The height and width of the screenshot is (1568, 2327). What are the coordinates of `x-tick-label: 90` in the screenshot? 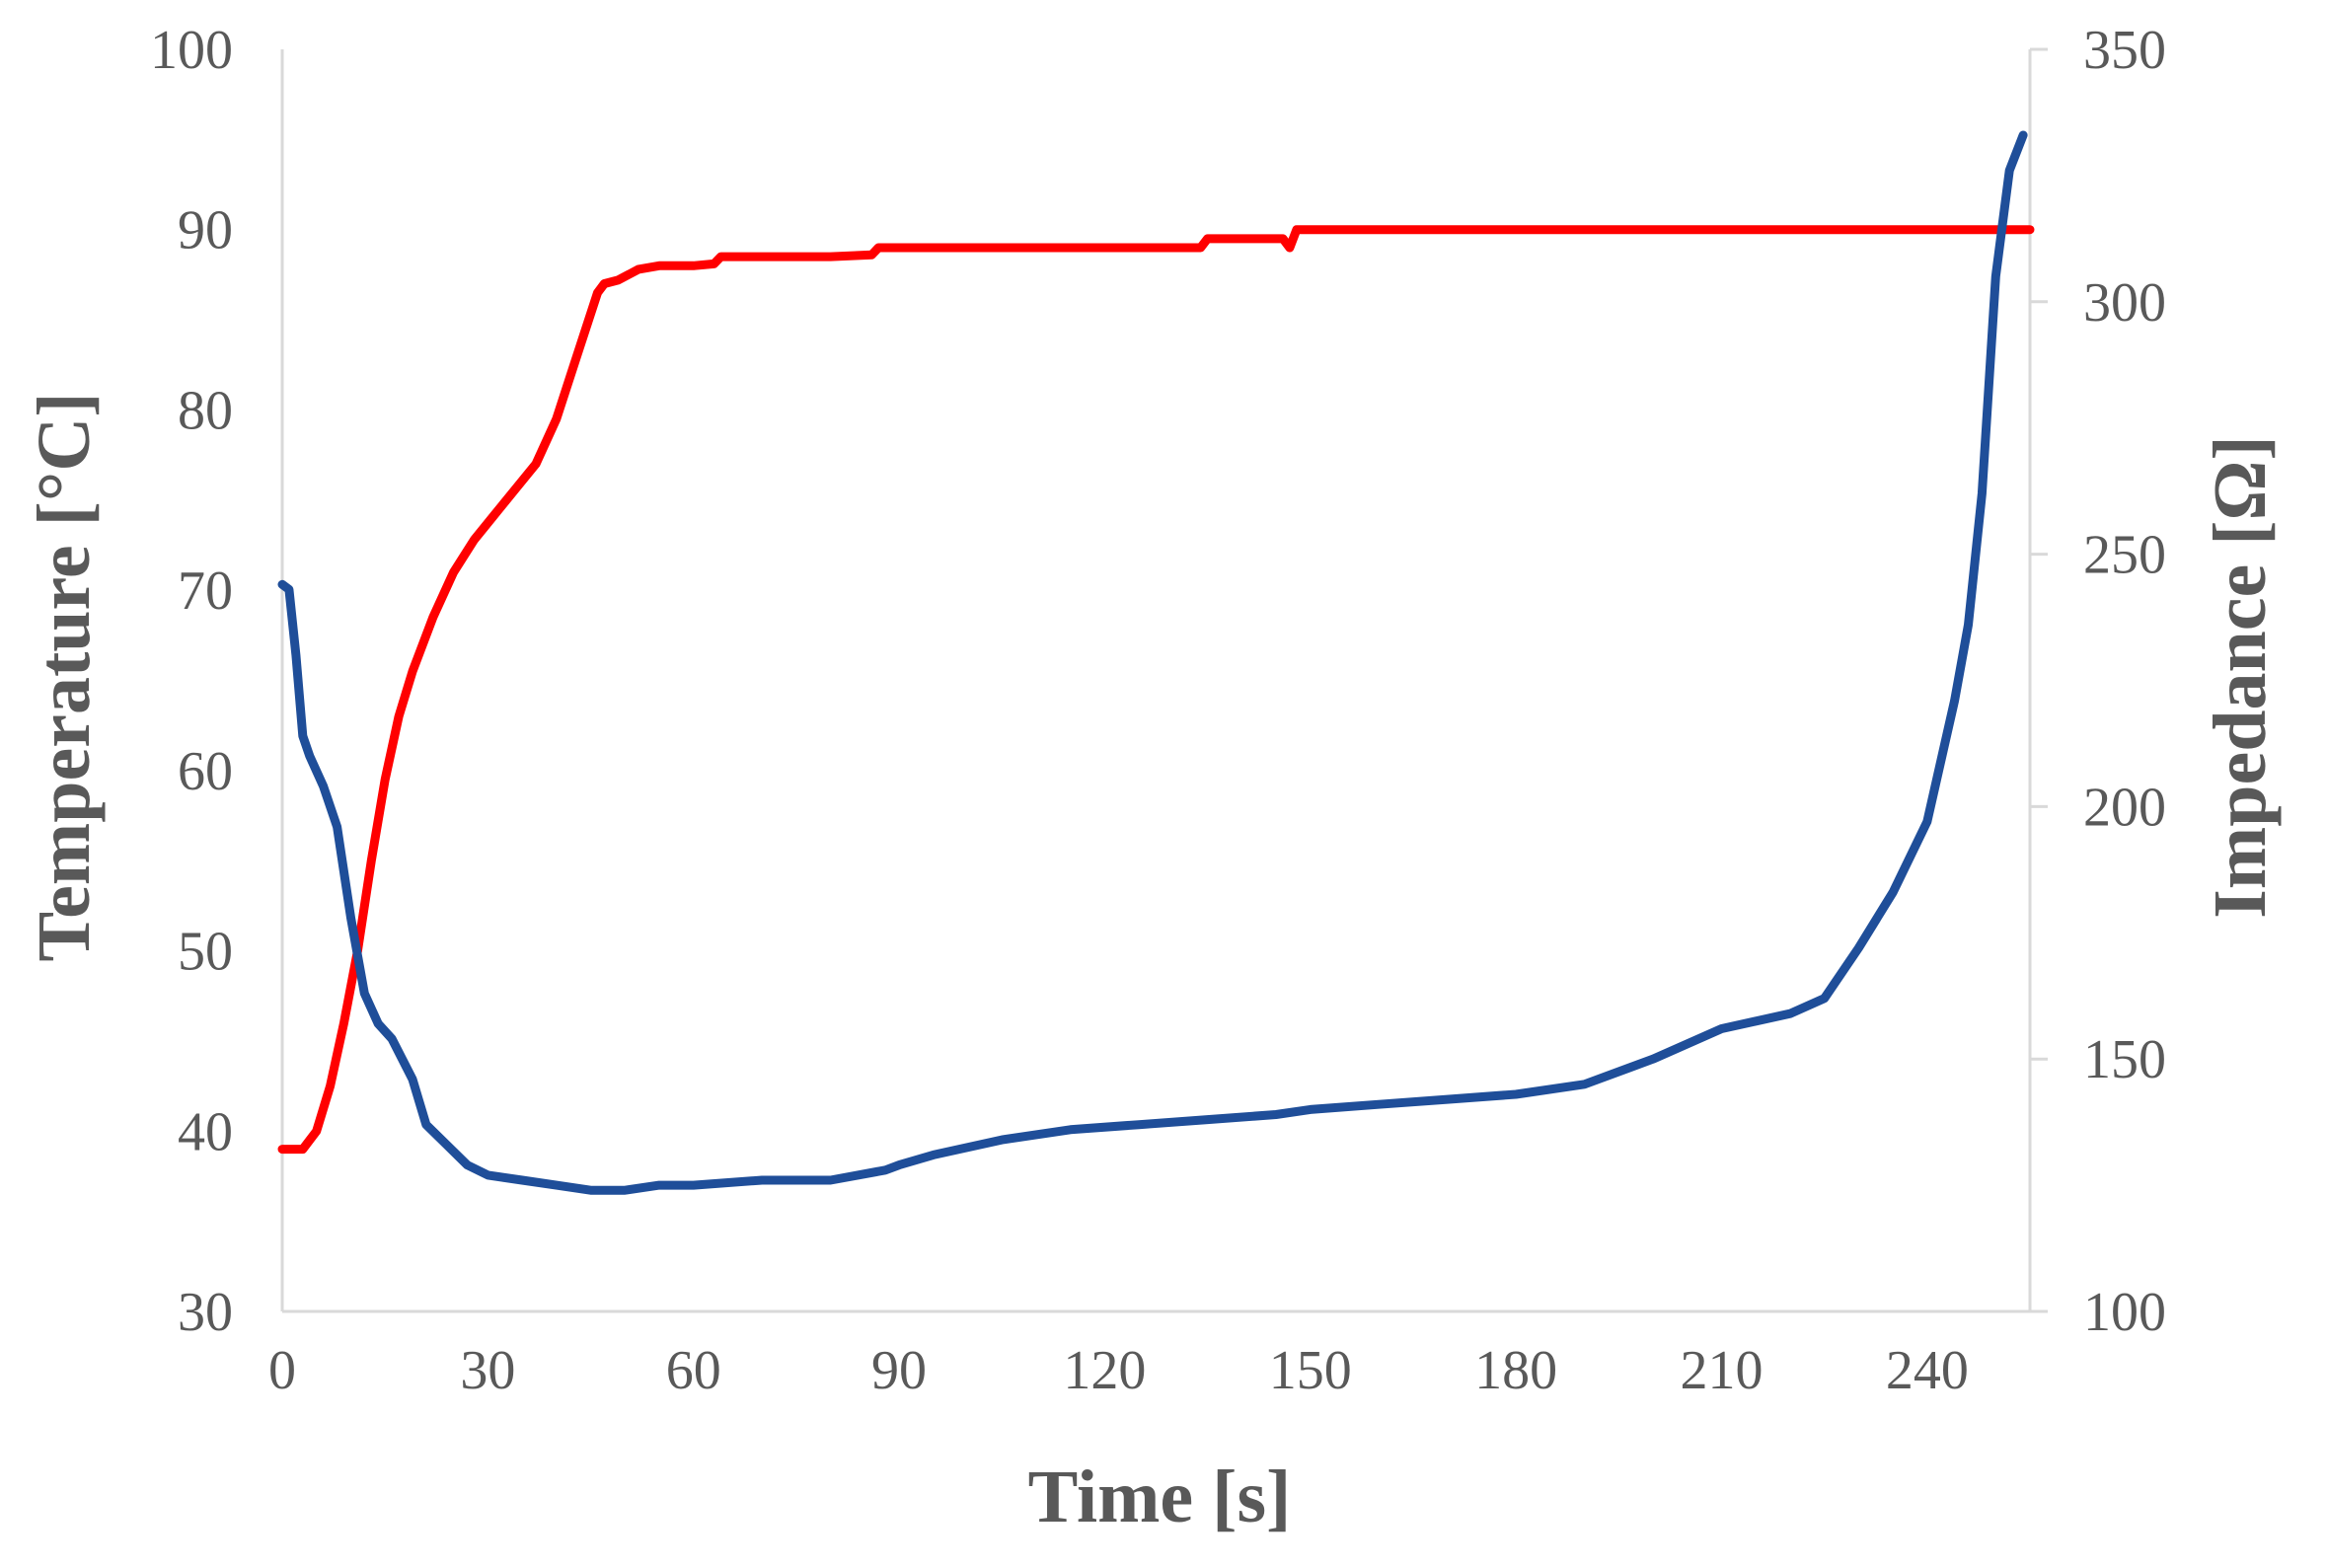 It's located at (899, 1370).